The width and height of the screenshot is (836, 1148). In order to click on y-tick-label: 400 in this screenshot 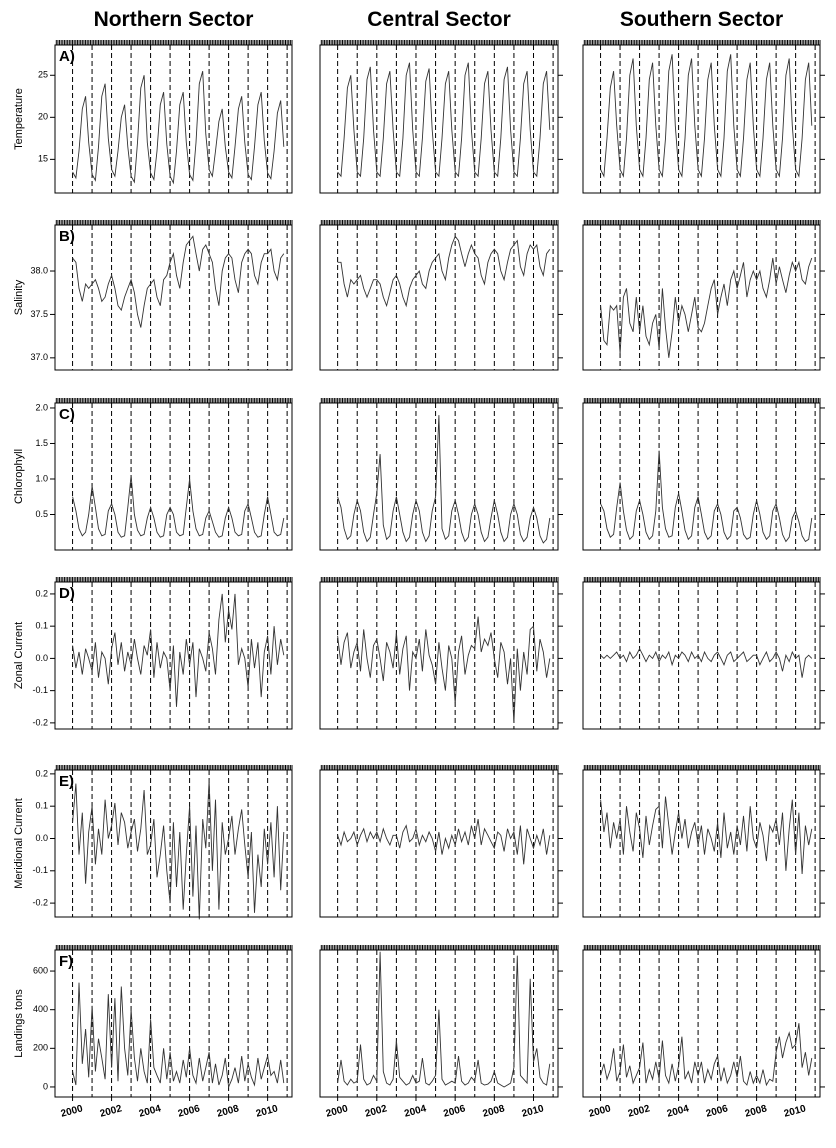, I will do `click(40, 1009)`.